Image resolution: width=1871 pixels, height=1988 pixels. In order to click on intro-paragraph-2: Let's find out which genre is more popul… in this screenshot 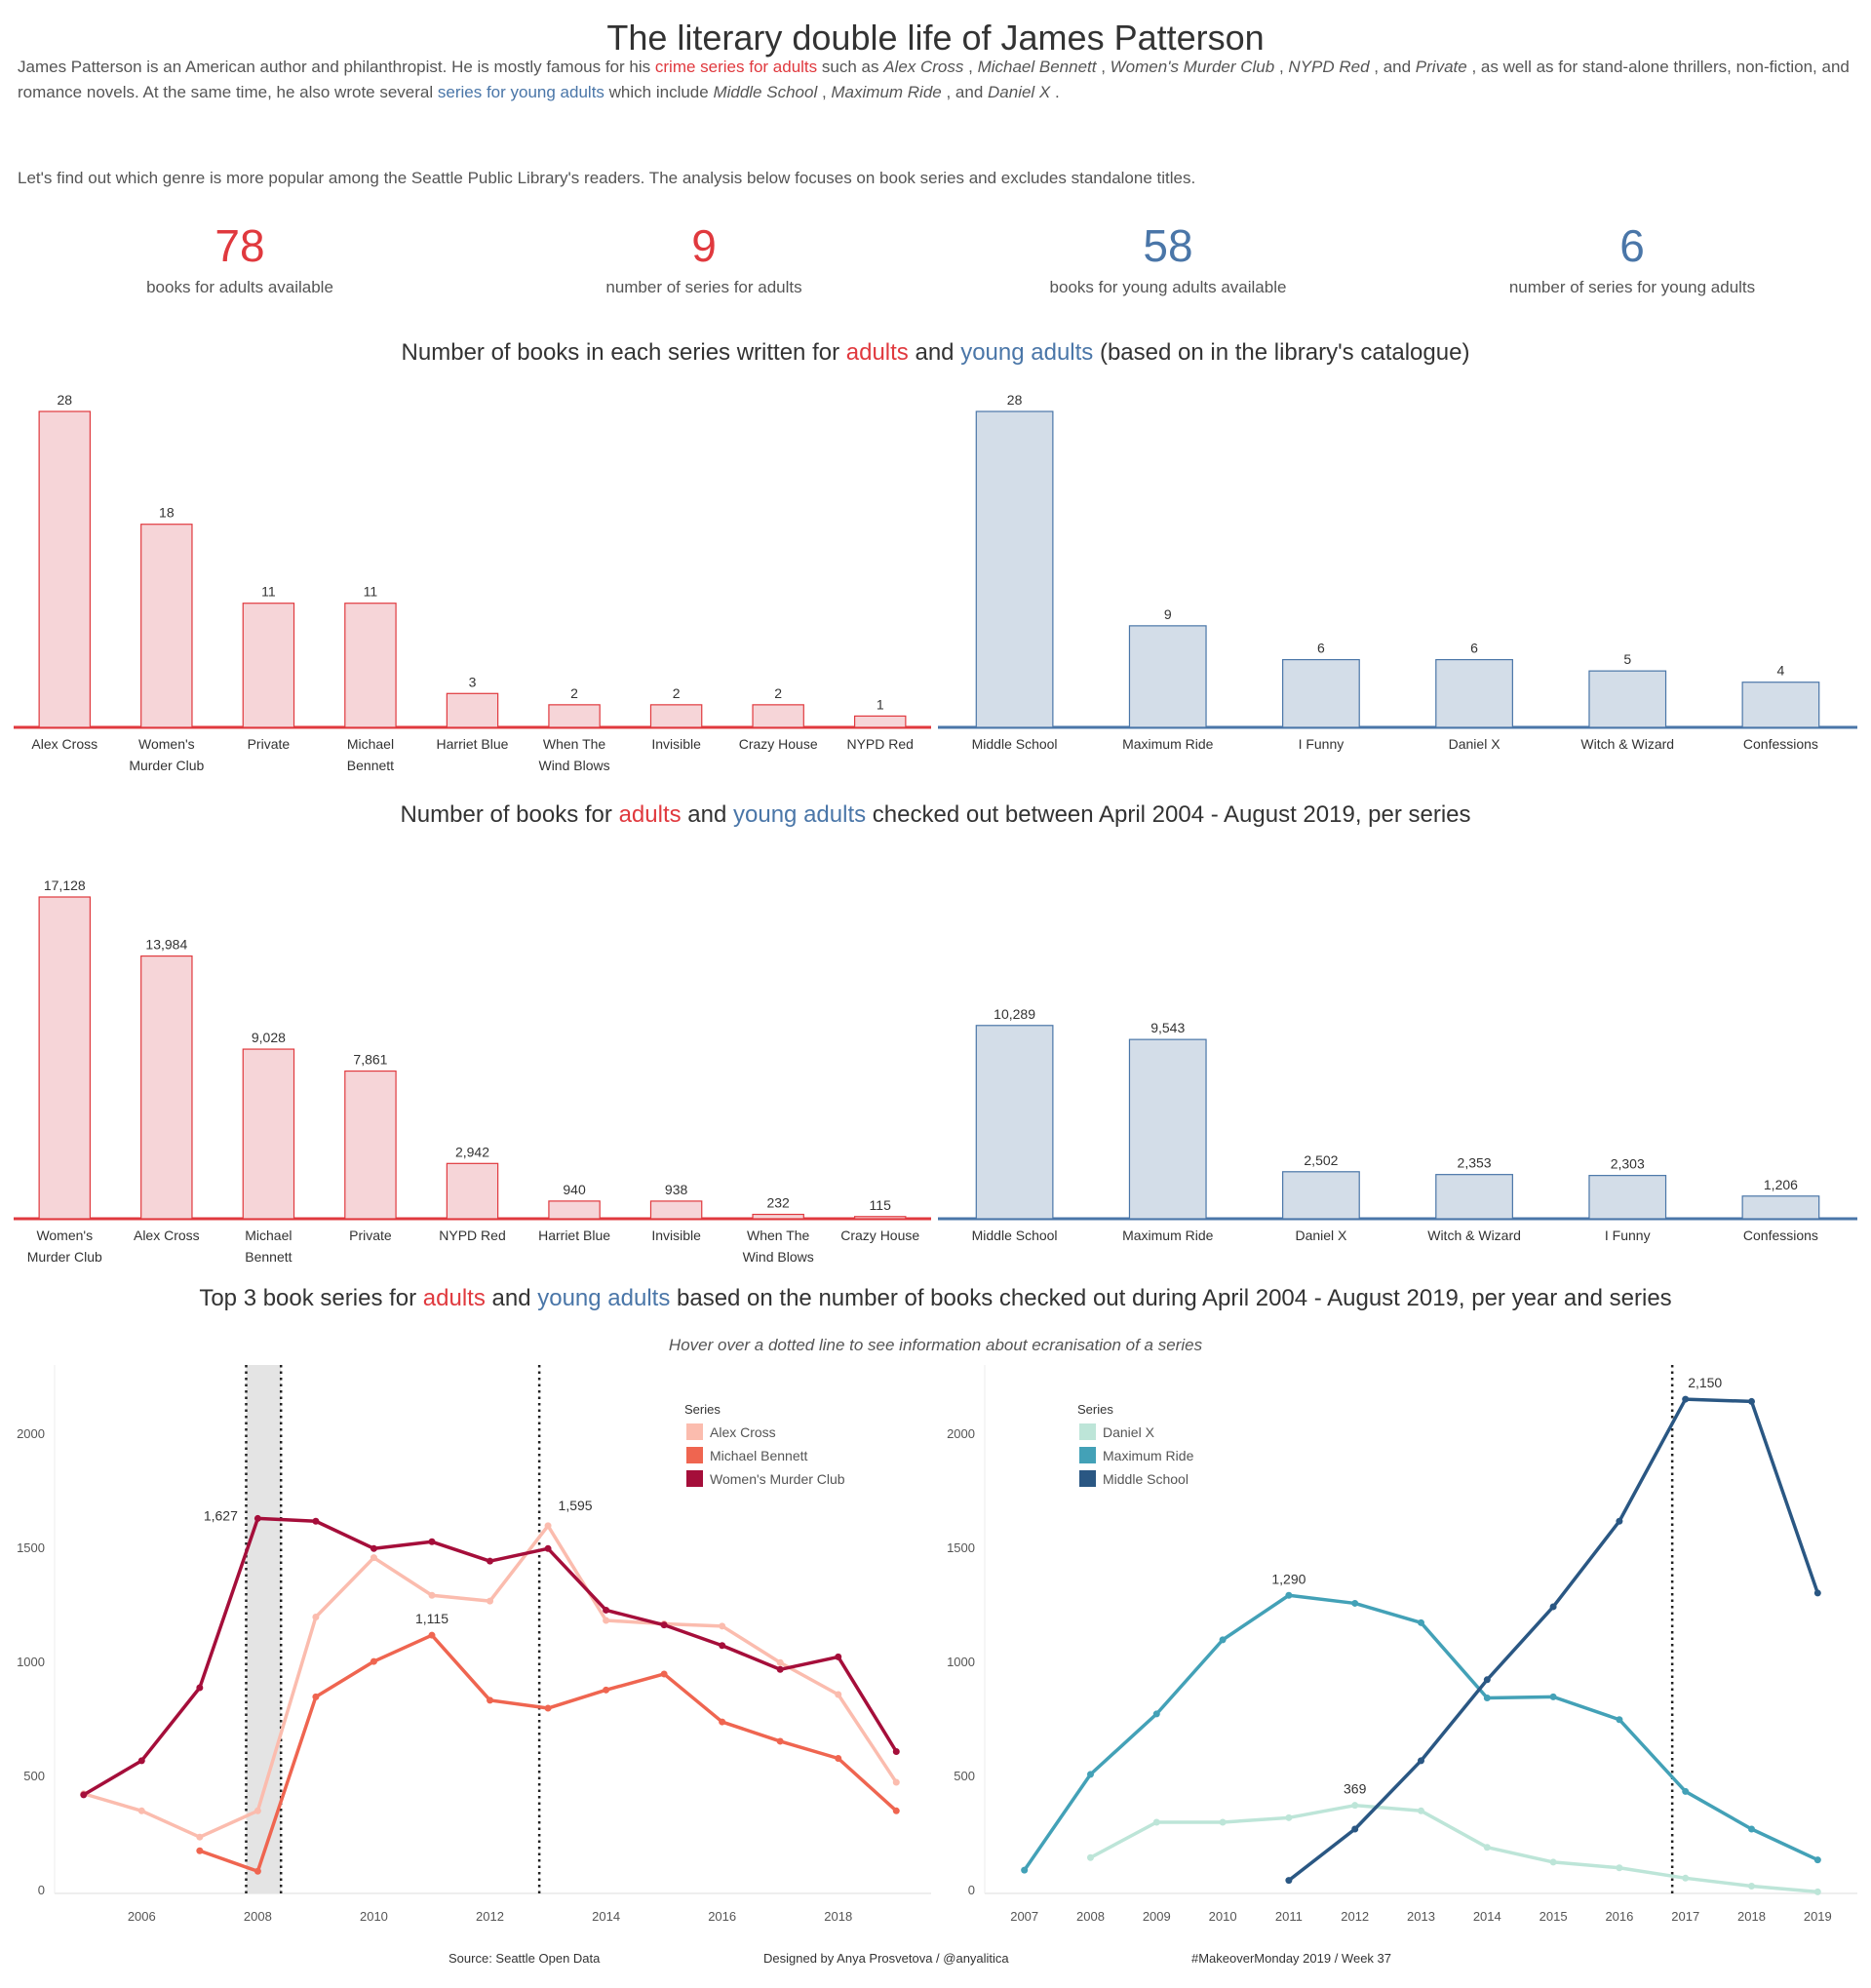, I will do `click(607, 178)`.